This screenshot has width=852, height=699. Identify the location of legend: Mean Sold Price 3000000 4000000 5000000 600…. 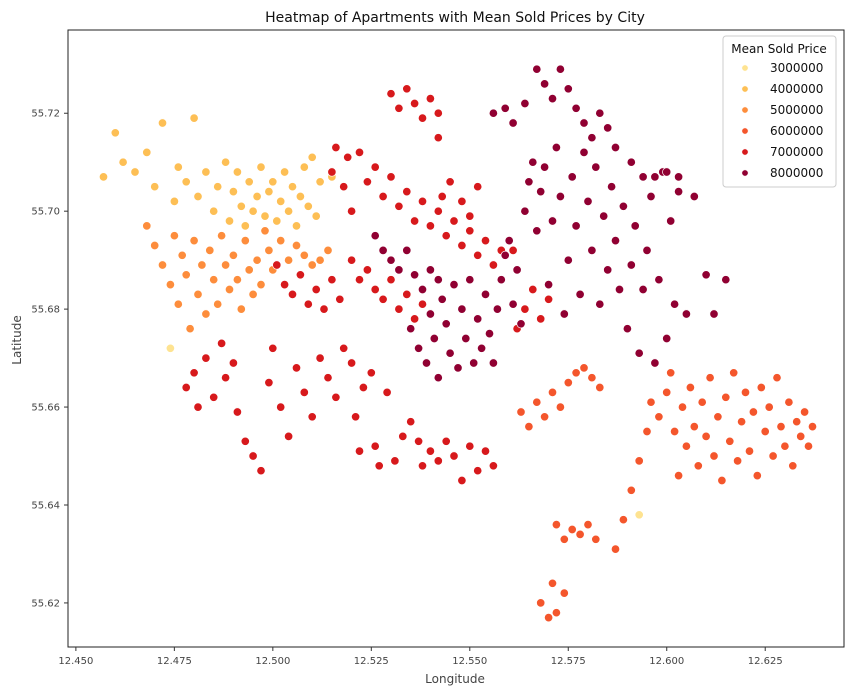
(779, 111).